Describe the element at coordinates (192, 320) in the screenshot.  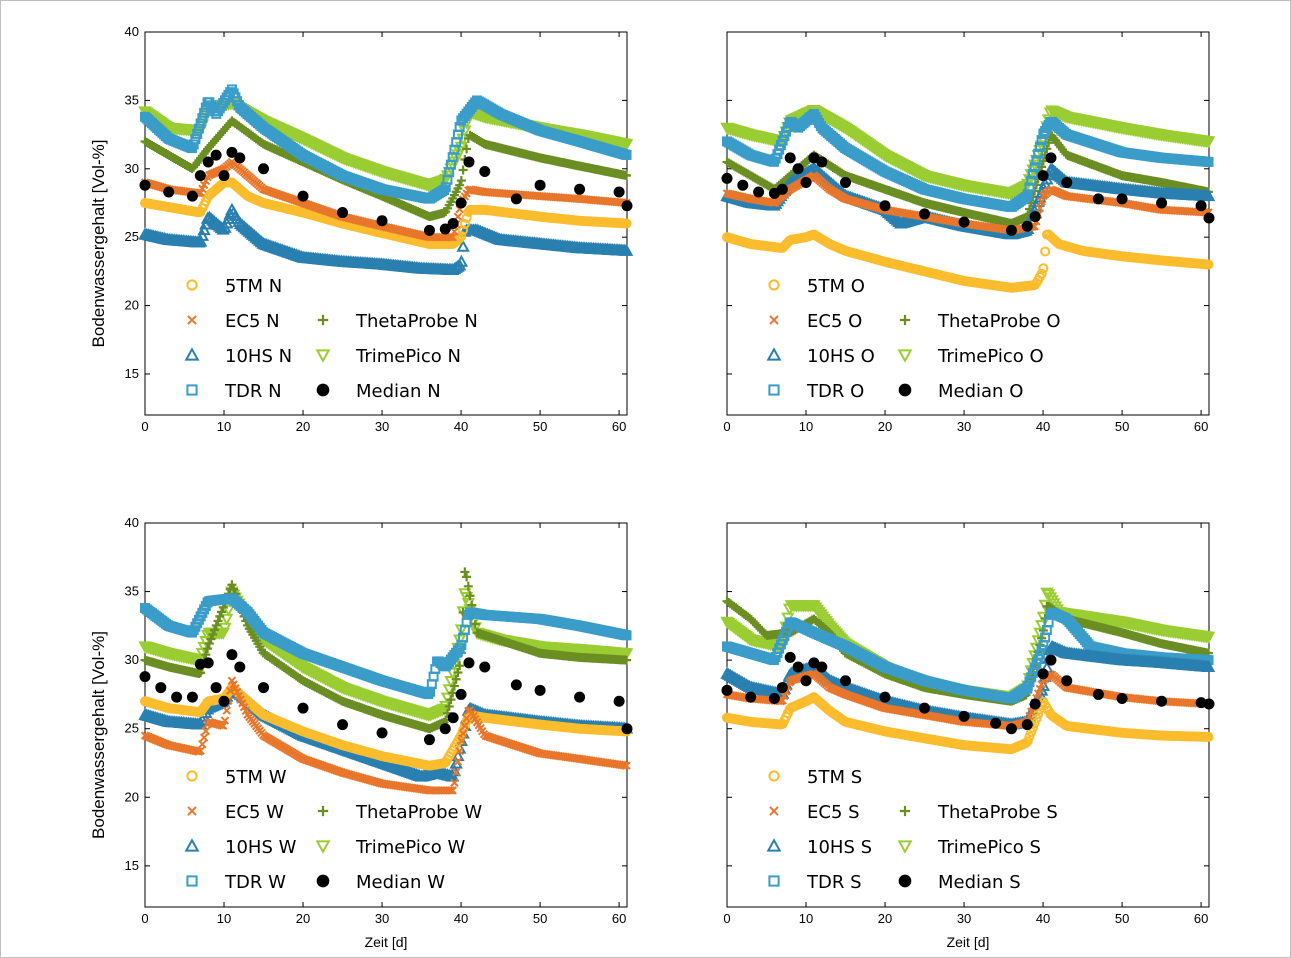
I see `legend-marker-ec5` at that location.